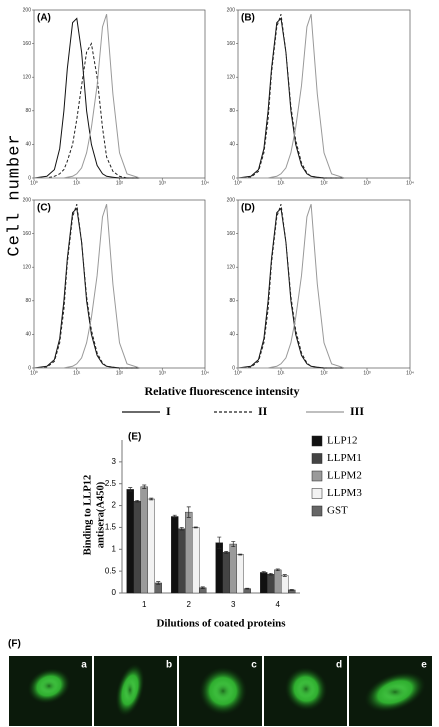  What do you see at coordinates (87, 515) in the screenshot?
I see `y-axis-label: Binding to LLP12` at bounding box center [87, 515].